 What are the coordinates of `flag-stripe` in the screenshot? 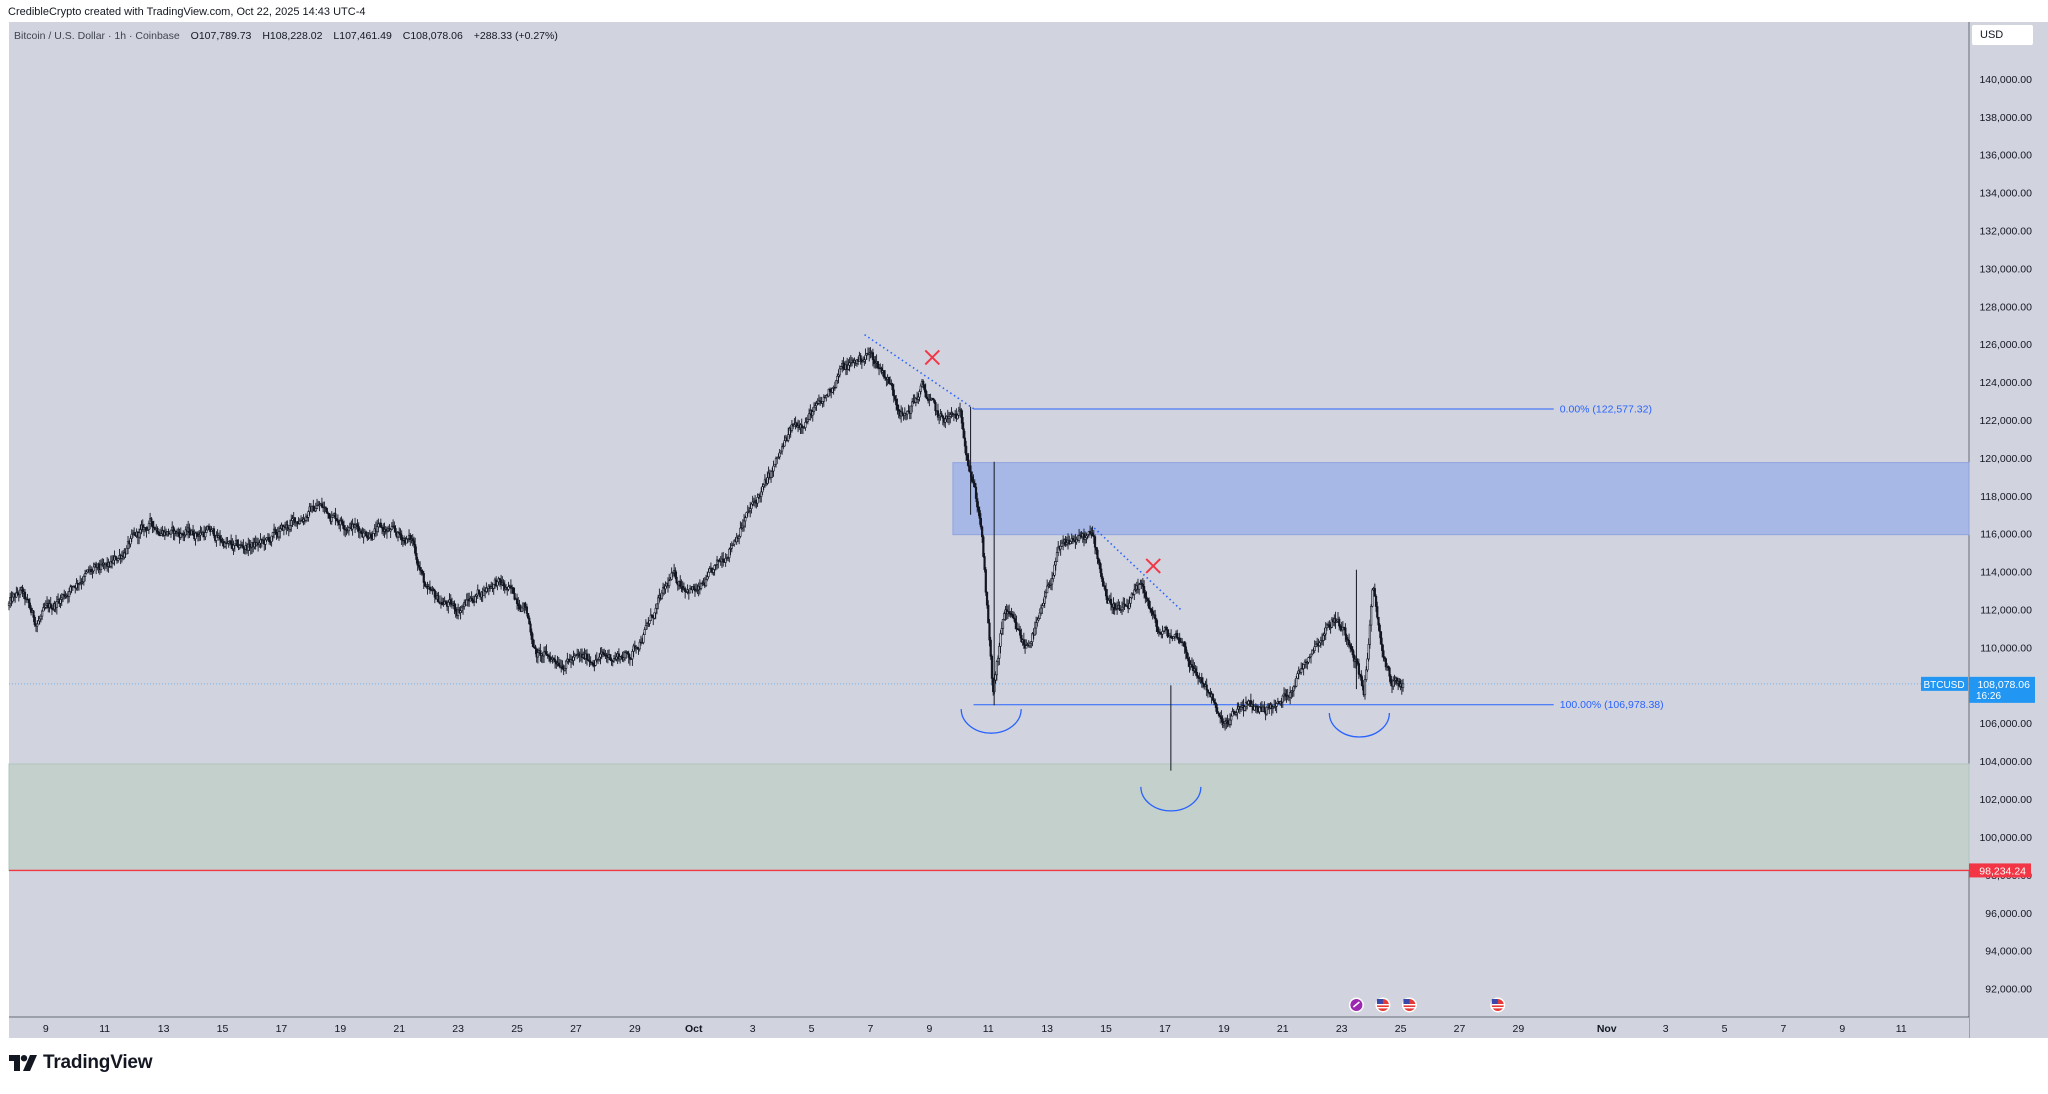 It's located at (1497, 1005).